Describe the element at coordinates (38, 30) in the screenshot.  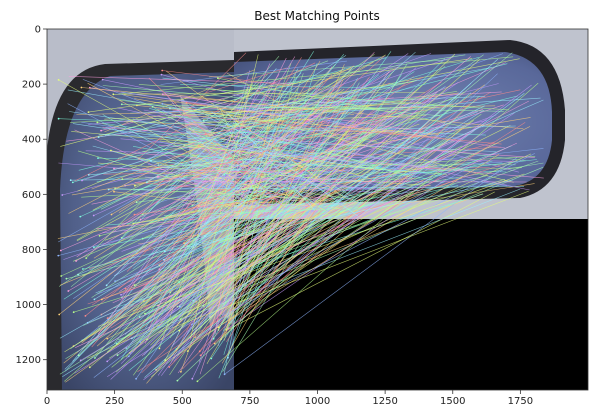
I see `y-tick-label: 0` at that location.